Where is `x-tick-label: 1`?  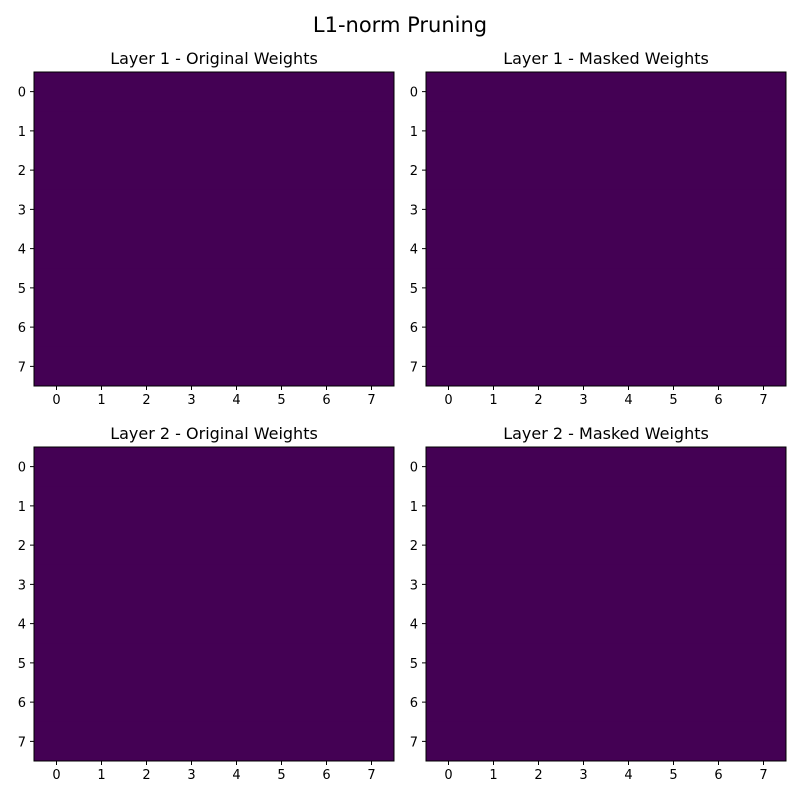
x-tick-label: 1 is located at coordinates (493, 775).